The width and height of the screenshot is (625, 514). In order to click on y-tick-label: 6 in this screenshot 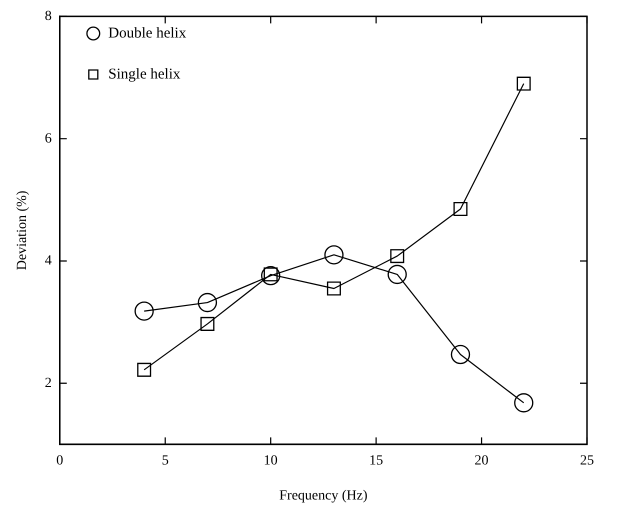, I will do `click(48, 138)`.